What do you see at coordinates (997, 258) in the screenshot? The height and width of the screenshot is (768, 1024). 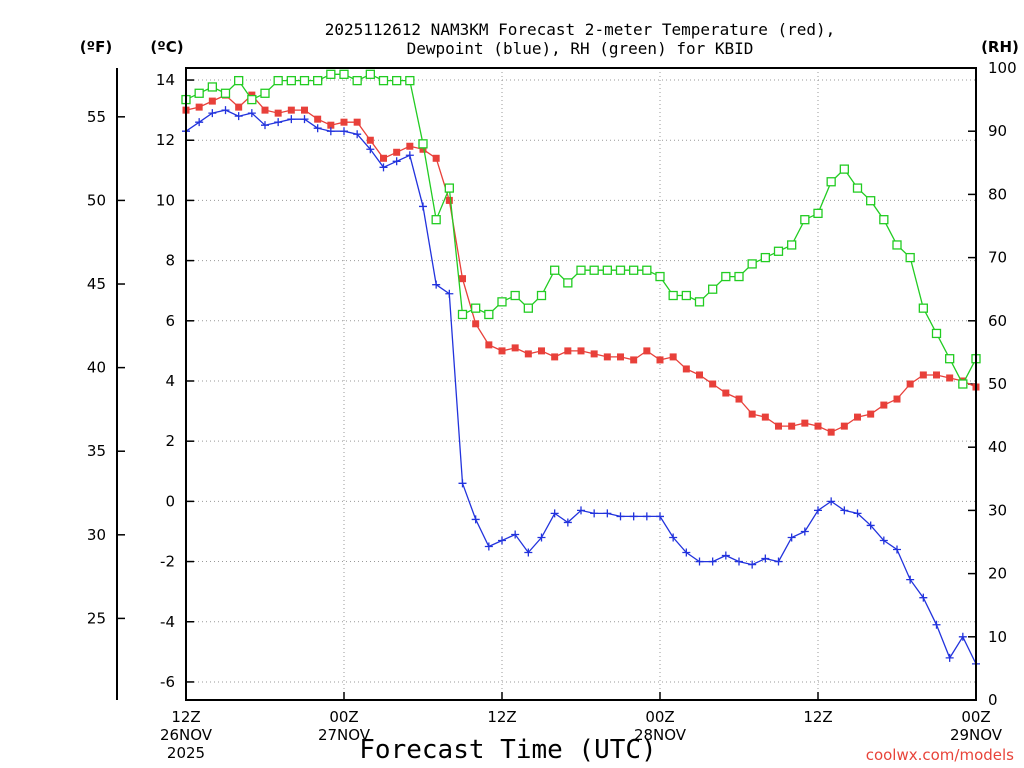 I see `rh-tick-label: 70` at bounding box center [997, 258].